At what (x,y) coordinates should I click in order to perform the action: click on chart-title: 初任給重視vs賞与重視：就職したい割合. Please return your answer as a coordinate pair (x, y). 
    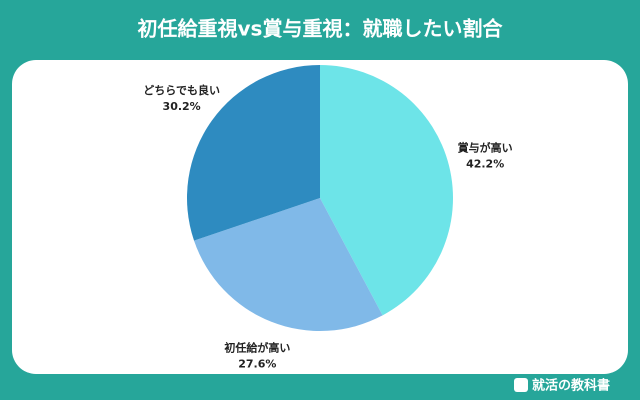
    Looking at the image, I should click on (321, 29).